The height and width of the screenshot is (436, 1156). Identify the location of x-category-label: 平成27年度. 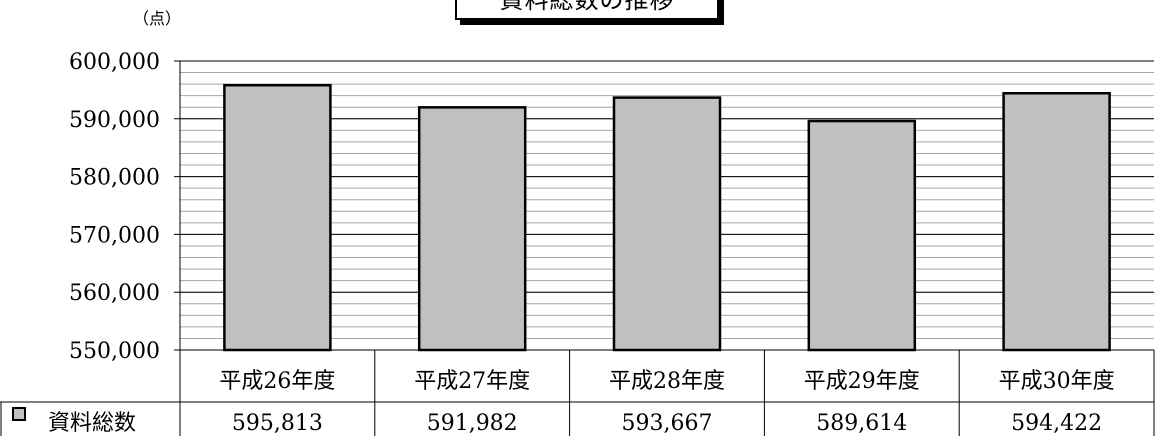
(472, 381).